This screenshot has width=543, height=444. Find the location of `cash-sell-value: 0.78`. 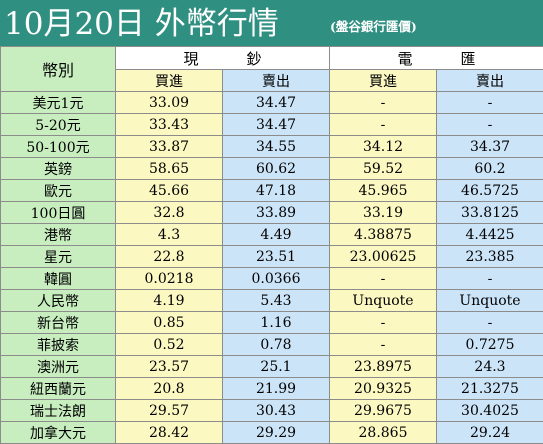

cash-sell-value: 0.78 is located at coordinates (276, 344).